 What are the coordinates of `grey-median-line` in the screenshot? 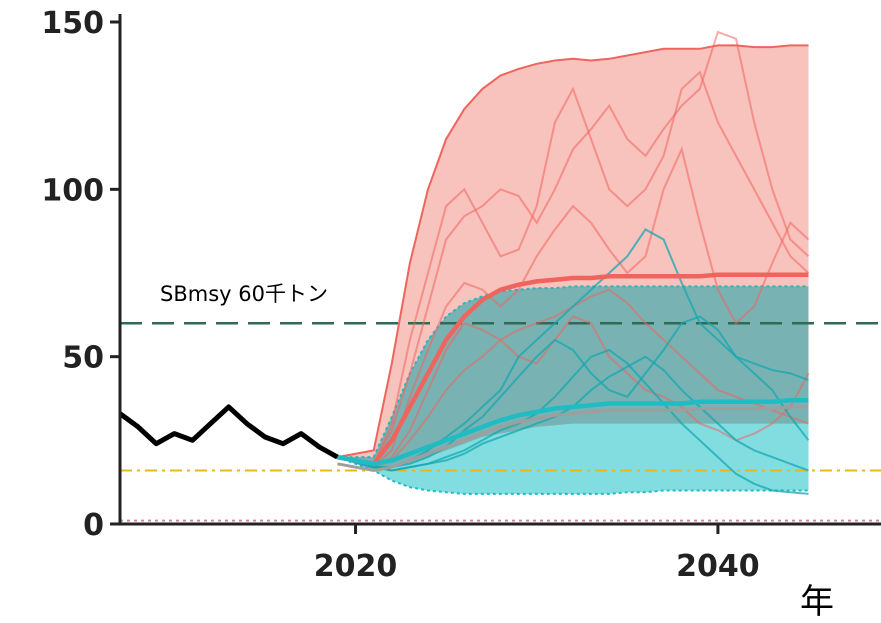 It's located at (573, 439).